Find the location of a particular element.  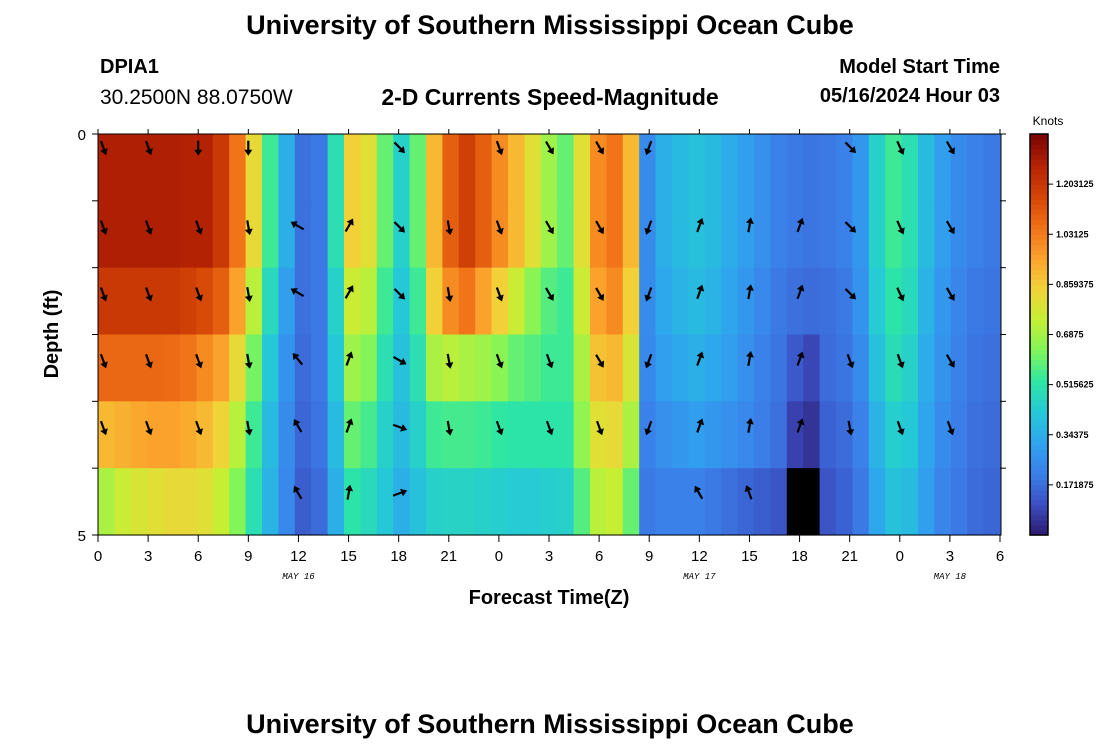

colorbar-tick-label: 0.859375 is located at coordinates (1075, 284).